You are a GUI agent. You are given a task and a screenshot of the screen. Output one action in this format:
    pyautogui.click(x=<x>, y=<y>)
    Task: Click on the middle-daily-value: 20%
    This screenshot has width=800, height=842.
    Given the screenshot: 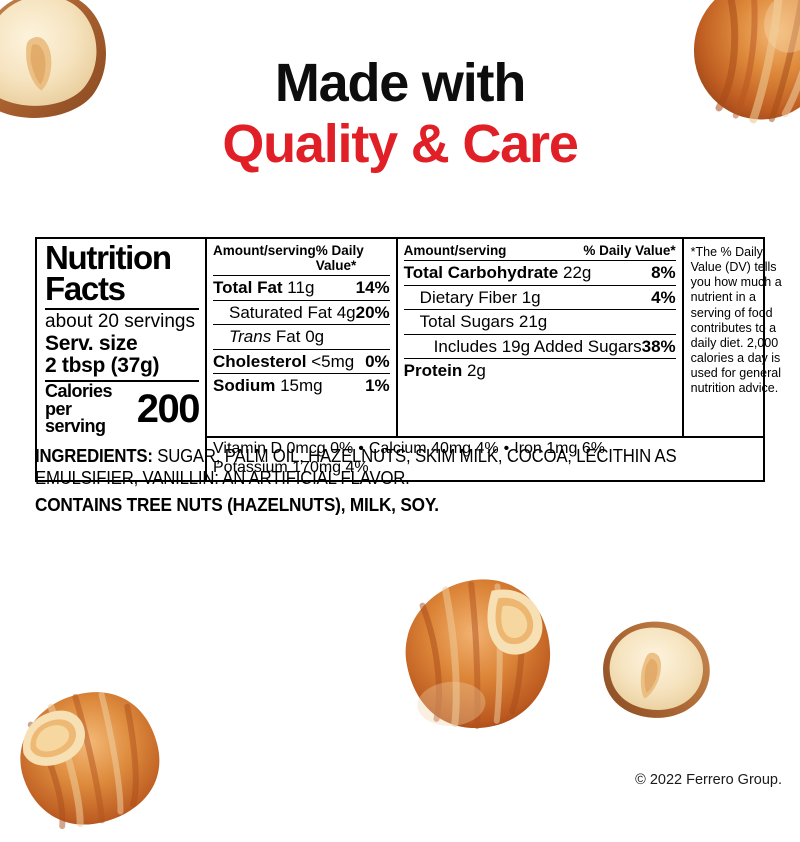 What is the action you would take?
    pyautogui.click(x=372, y=312)
    